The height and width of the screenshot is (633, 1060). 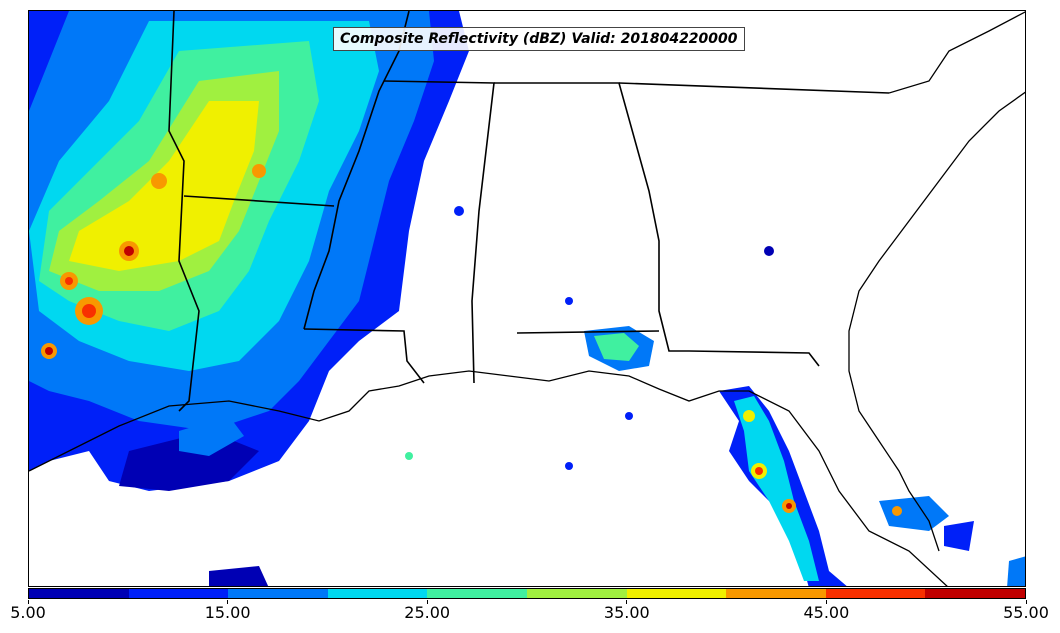 I want to click on colorbar, so click(x=527, y=593).